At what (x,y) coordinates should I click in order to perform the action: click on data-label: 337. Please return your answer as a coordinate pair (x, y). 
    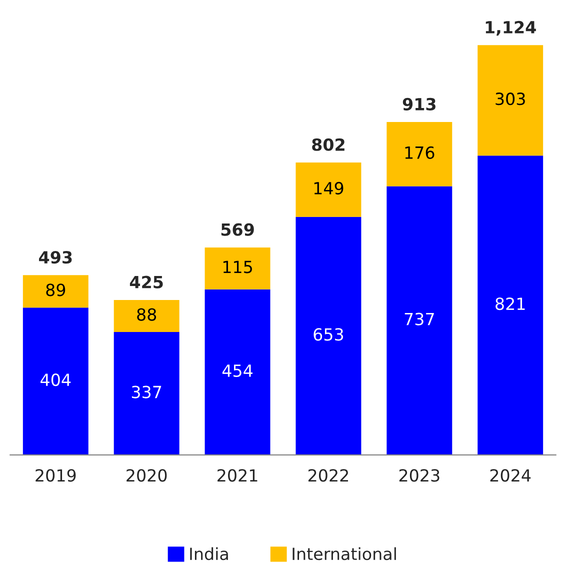
    Looking at the image, I should click on (147, 392).